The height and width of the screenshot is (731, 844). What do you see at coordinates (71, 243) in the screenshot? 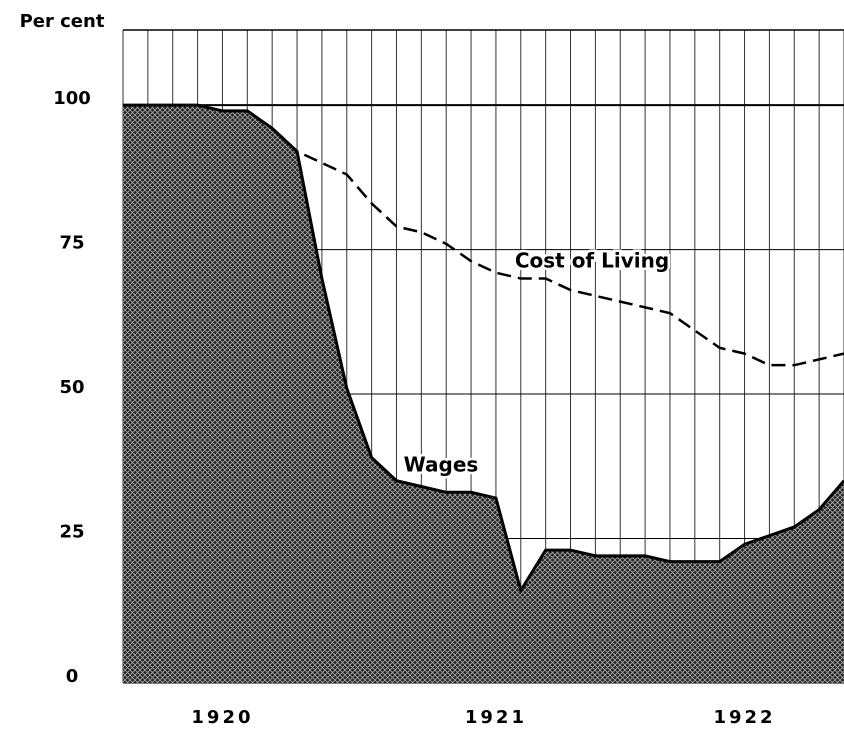
I see `y-tick-label: 75` at bounding box center [71, 243].